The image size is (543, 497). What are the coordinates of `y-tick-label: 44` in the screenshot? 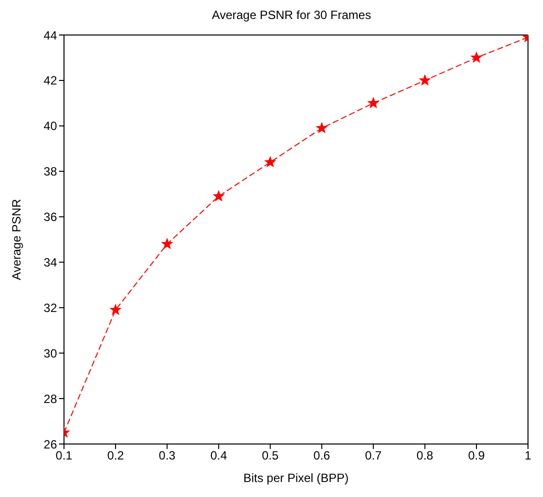 It's located at (51, 35).